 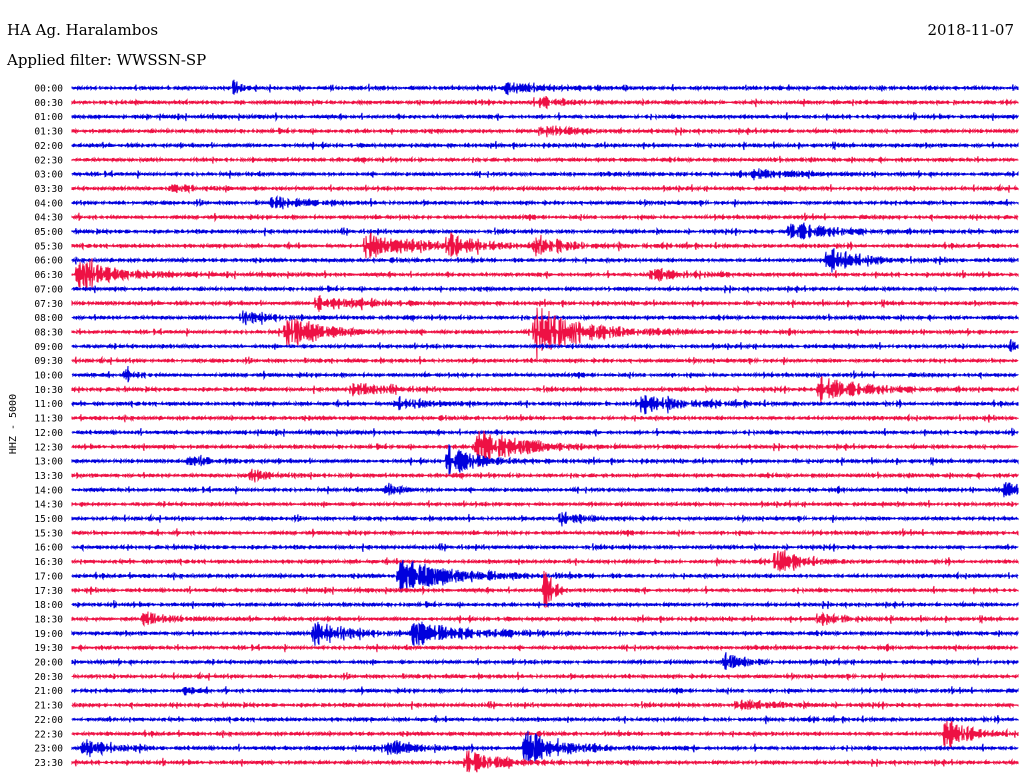 I want to click on time-label: 01:00, so click(x=48, y=117).